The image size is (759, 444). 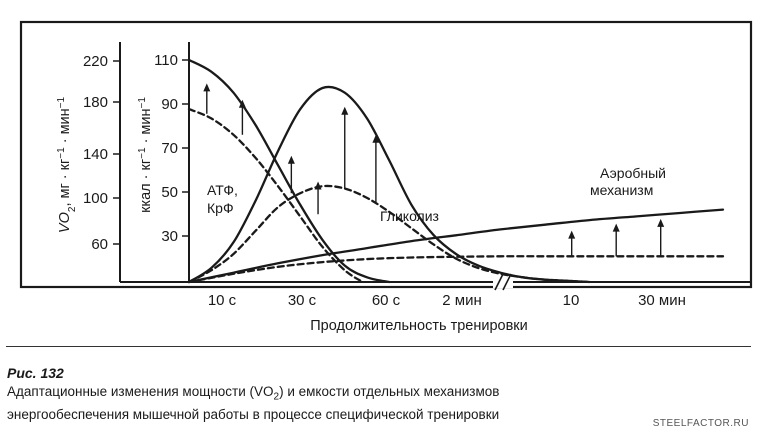 What do you see at coordinates (95, 198) in the screenshot?
I see `y-left-tick: 100` at bounding box center [95, 198].